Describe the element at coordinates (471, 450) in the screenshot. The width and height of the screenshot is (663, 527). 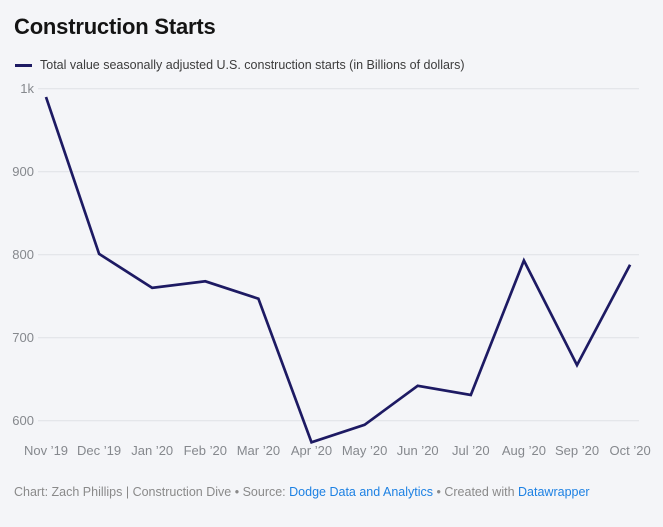
I see `x-tick-label: Jul ’20` at that location.